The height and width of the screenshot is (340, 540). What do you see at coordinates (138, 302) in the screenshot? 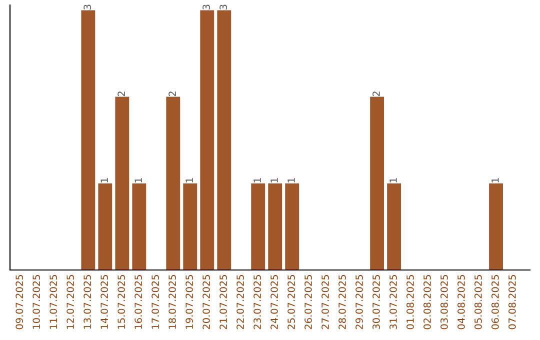
I see `x-tick-label: 16.07.2025` at bounding box center [138, 302].